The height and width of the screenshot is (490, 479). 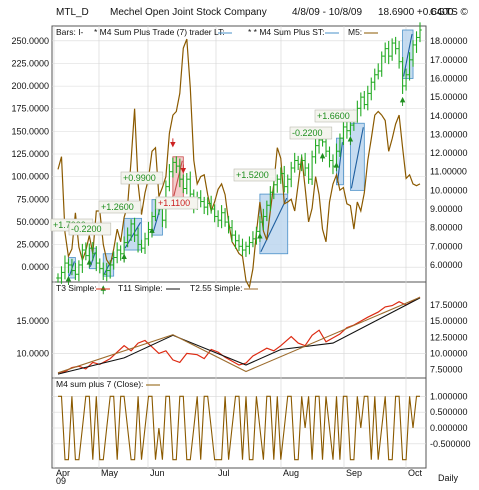 I want to click on x-tick-label: Jul, so click(x=224, y=473).